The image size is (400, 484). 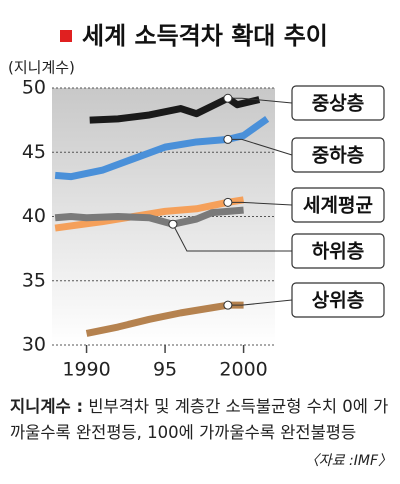 I want to click on y-tick-label: 35, so click(x=34, y=280).